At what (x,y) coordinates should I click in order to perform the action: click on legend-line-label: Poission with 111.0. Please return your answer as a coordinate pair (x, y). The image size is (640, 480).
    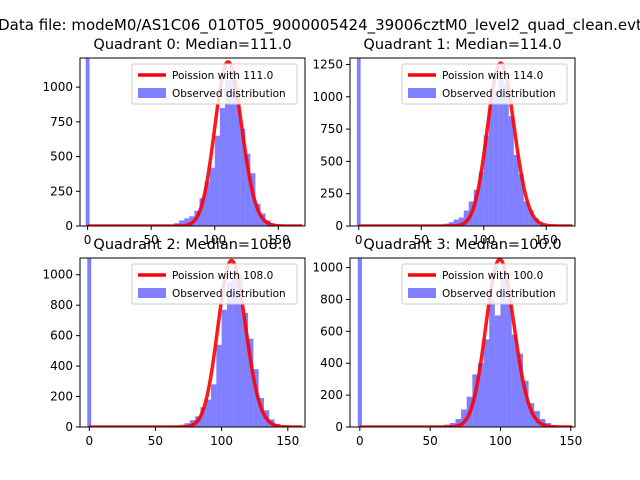
    Looking at the image, I should click on (222, 76).